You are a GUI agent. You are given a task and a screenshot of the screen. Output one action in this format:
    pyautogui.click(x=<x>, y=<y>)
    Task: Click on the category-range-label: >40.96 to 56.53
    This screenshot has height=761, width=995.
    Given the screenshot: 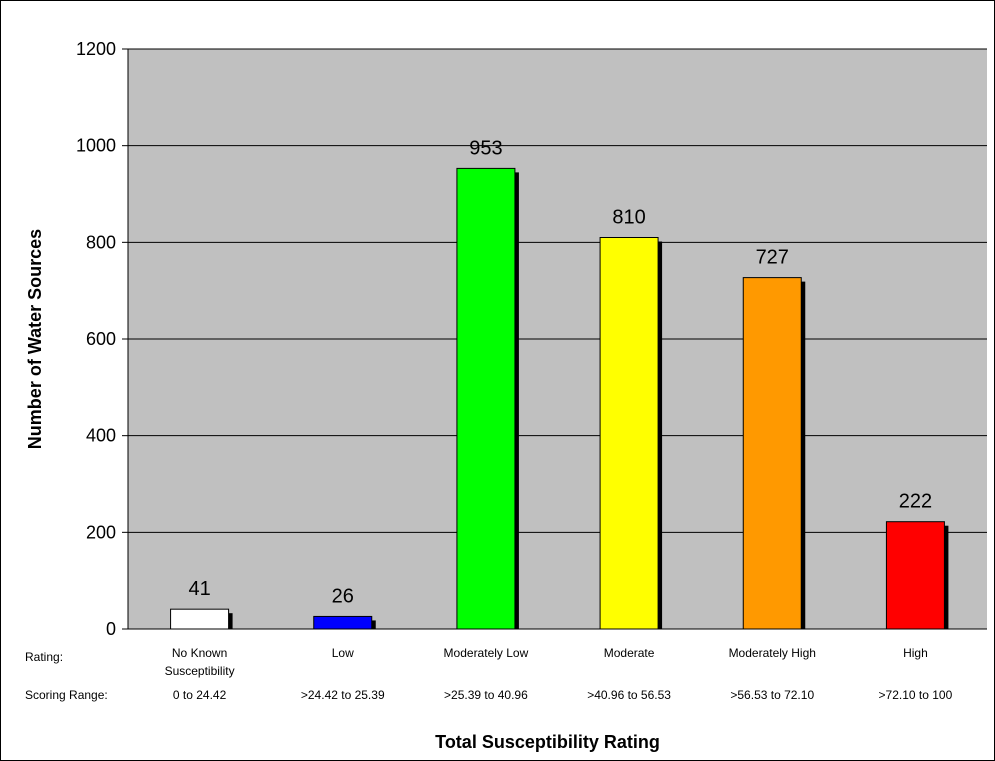 What is the action you would take?
    pyautogui.click(x=629, y=695)
    